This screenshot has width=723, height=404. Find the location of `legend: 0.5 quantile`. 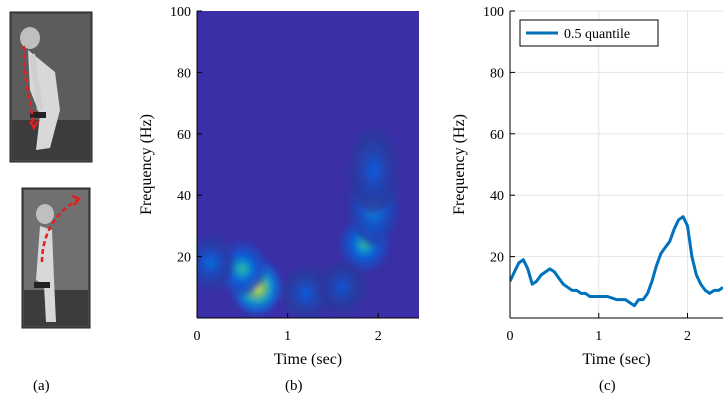

legend: 0.5 quantile is located at coordinates (589, 33).